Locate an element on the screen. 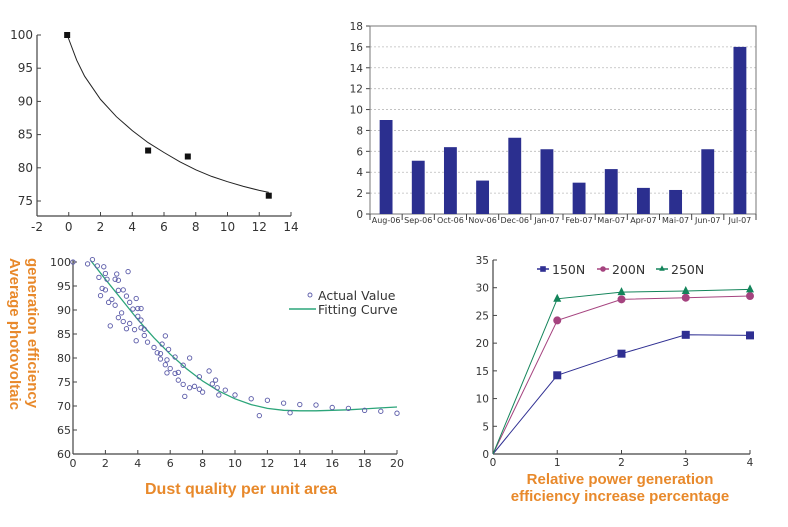  c3-legend-label-fit: Fitting Curve is located at coordinates (358, 309).